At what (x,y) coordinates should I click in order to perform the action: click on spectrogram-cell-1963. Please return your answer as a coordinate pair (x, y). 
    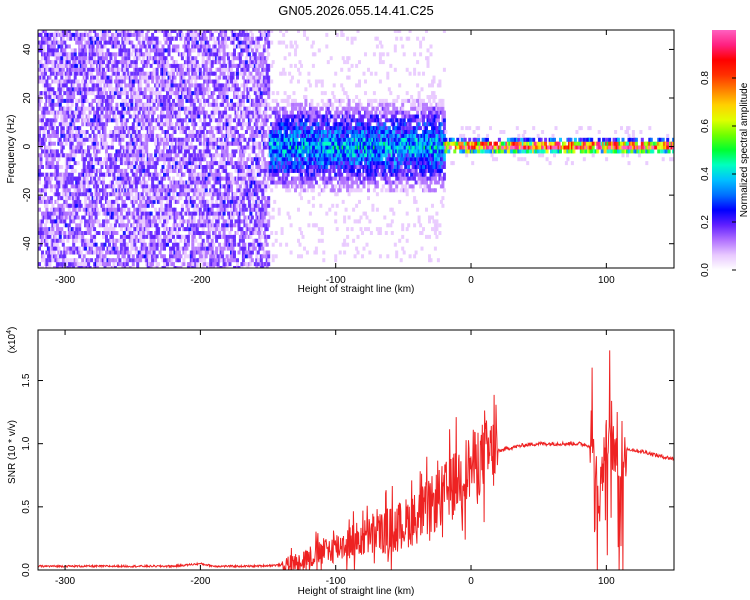
    Looking at the image, I should click on (124, 159).